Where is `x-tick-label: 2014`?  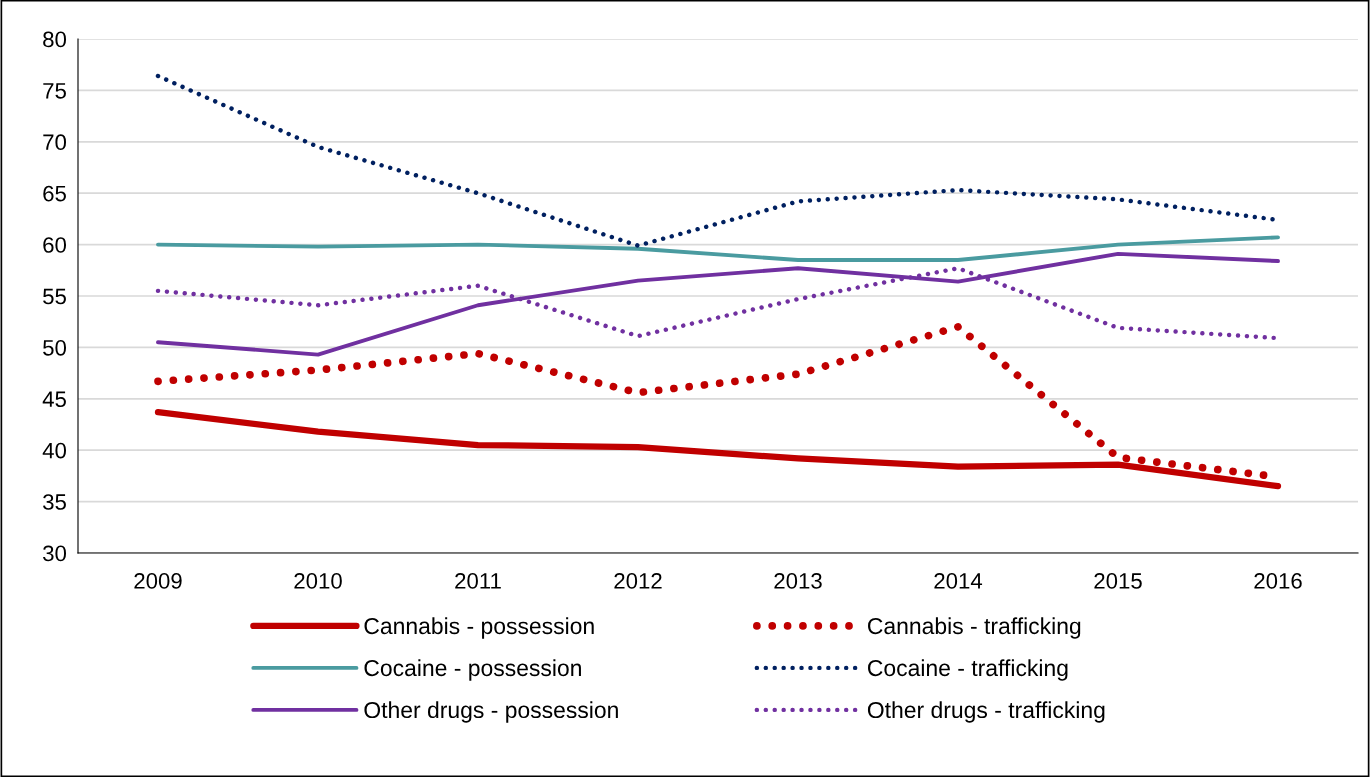
x-tick-label: 2014 is located at coordinates (958, 581).